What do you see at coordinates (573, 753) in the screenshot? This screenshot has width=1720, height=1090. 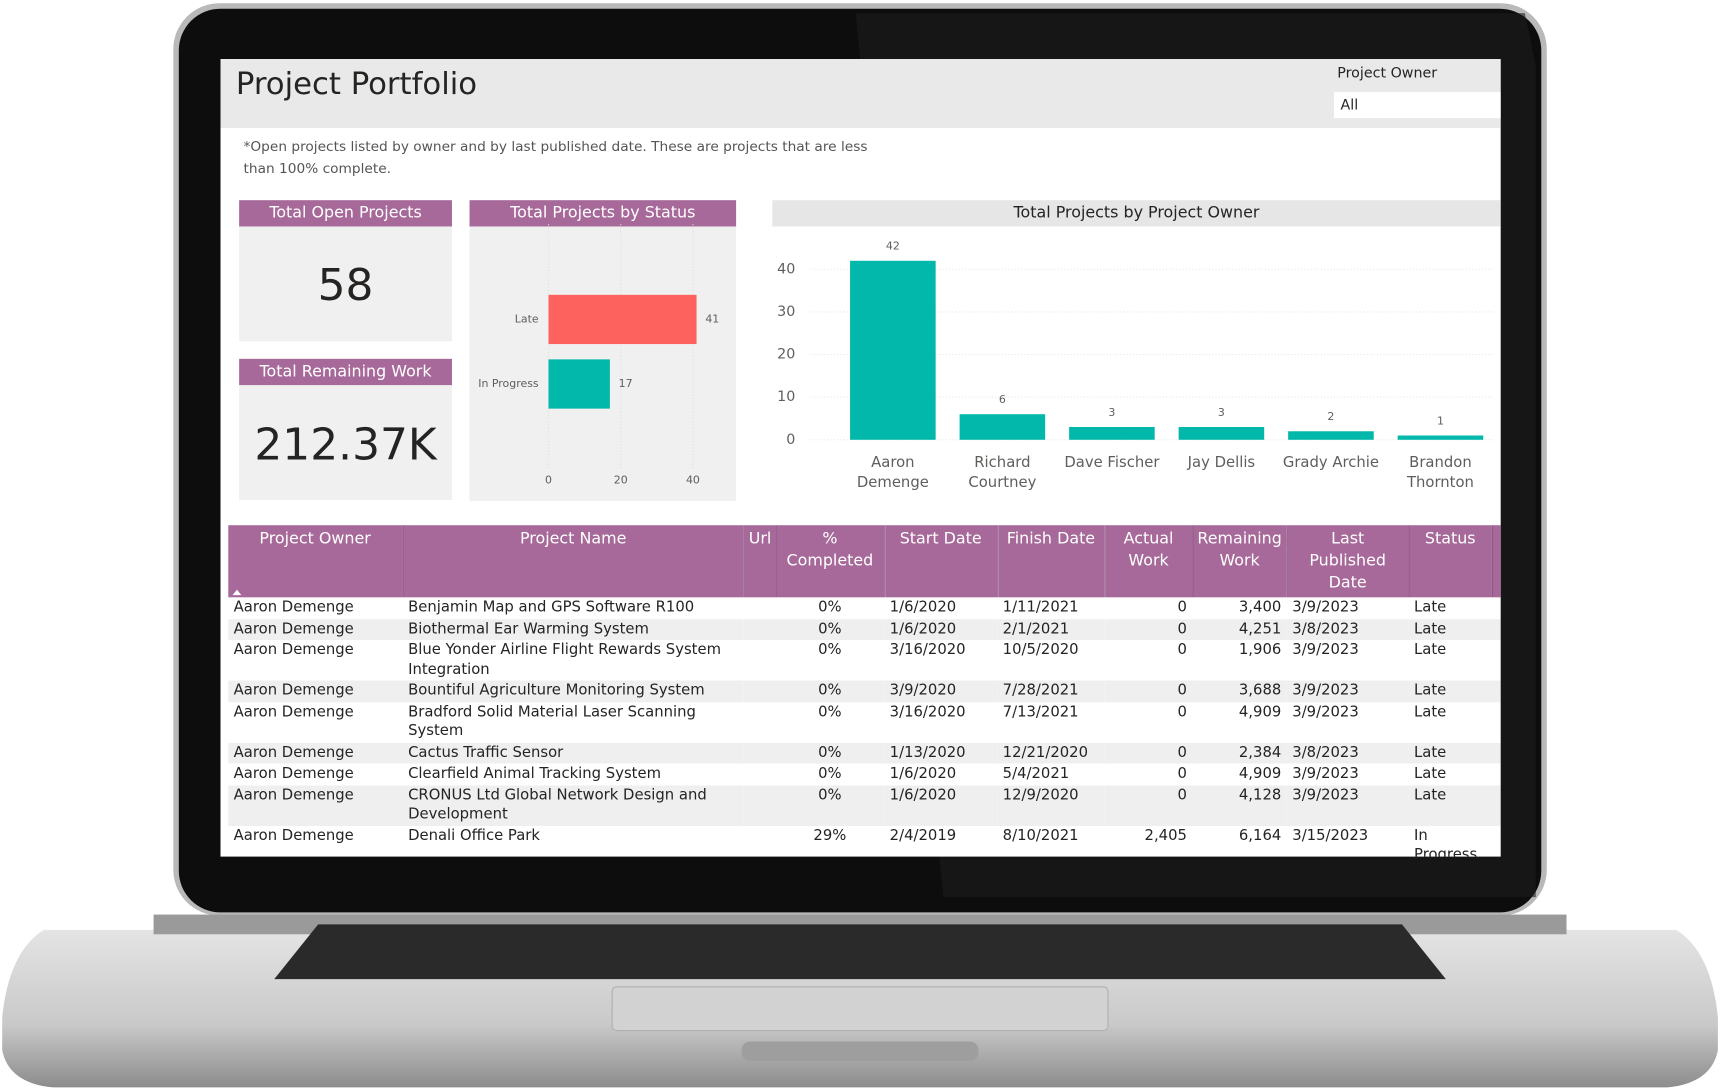 I see `table-cell: Cactus Traffic Sensor` at bounding box center [573, 753].